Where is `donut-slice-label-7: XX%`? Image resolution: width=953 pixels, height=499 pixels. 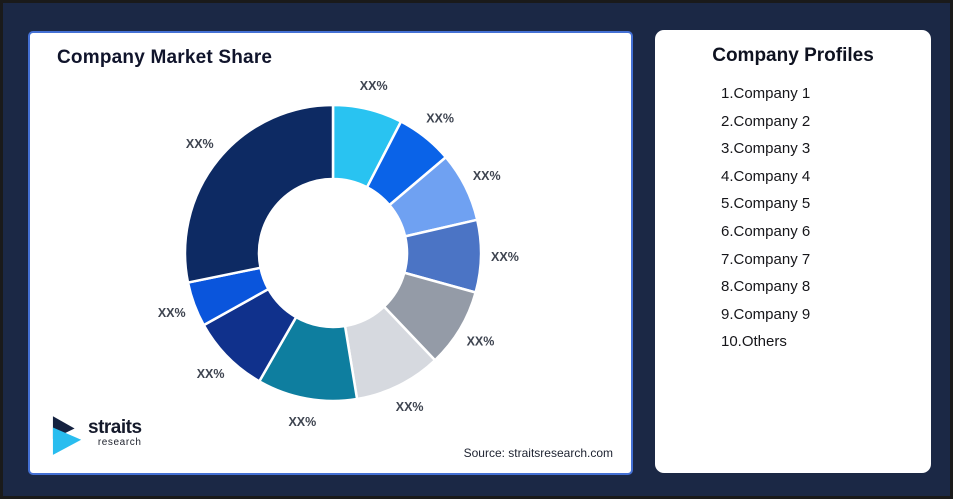
donut-slice-label-7: XX% is located at coordinates (302, 422).